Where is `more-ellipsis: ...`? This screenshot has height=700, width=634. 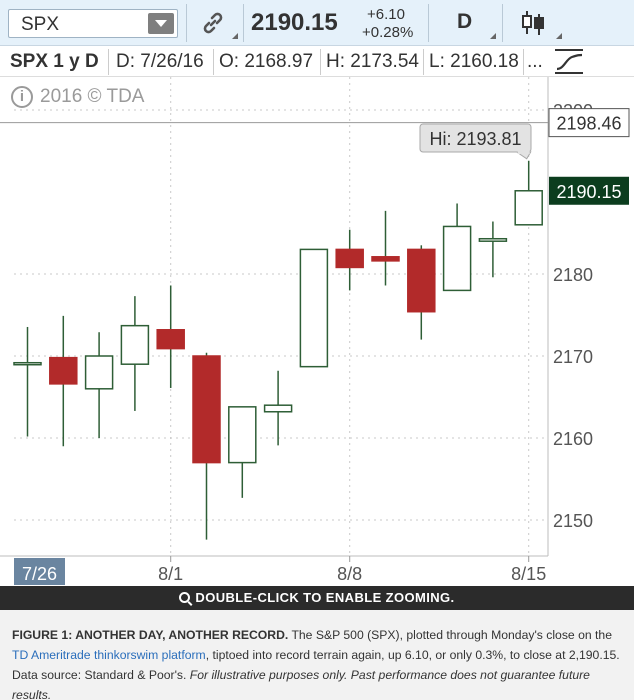
more-ellipsis: ... is located at coordinates (535, 61).